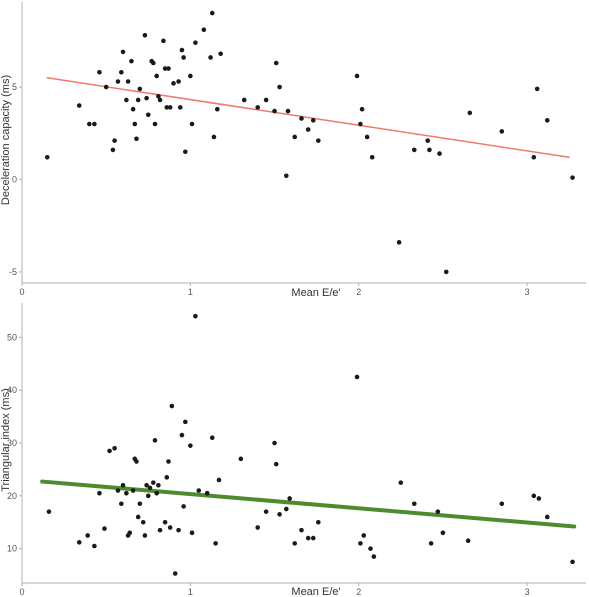 Image resolution: width=589 pixels, height=597 pixels. Describe the element at coordinates (14, 179) in the screenshot. I see `y-tick-label: 0` at that location.